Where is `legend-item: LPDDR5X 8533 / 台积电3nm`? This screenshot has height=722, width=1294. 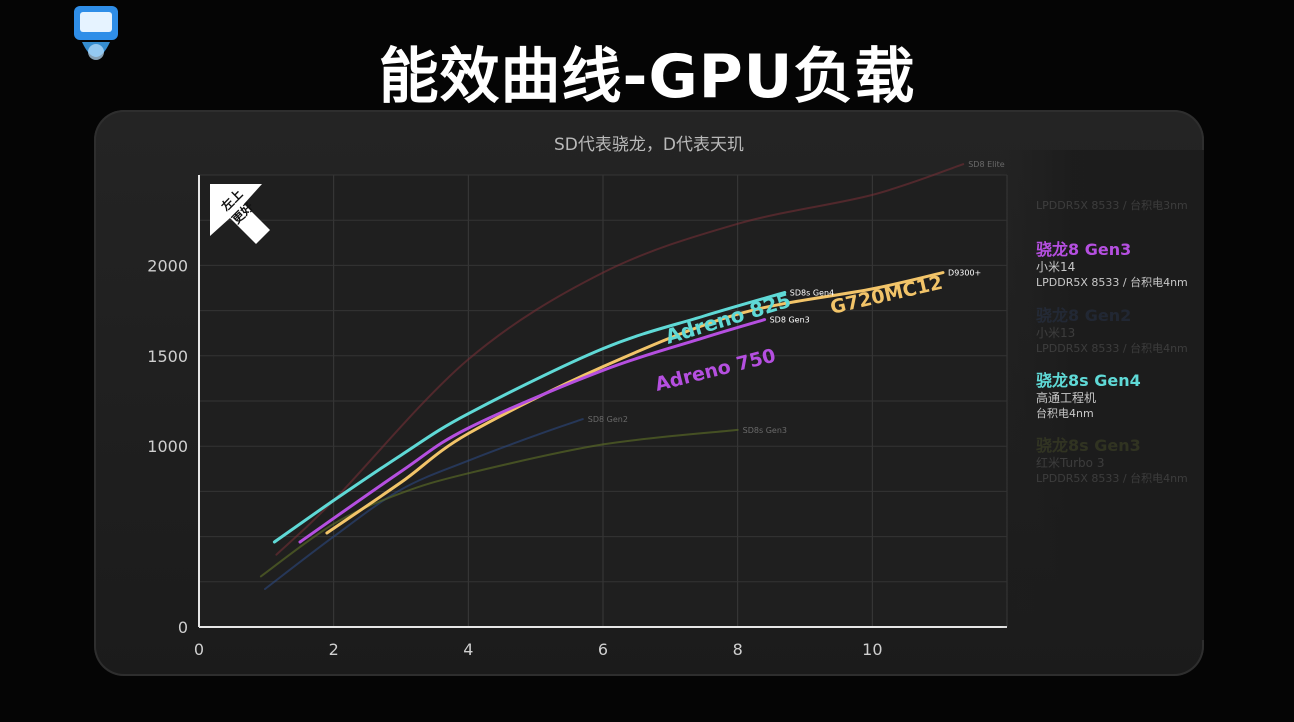 legend-item: LPDDR5X 8533 / 台积电3nm is located at coordinates (1112, 205).